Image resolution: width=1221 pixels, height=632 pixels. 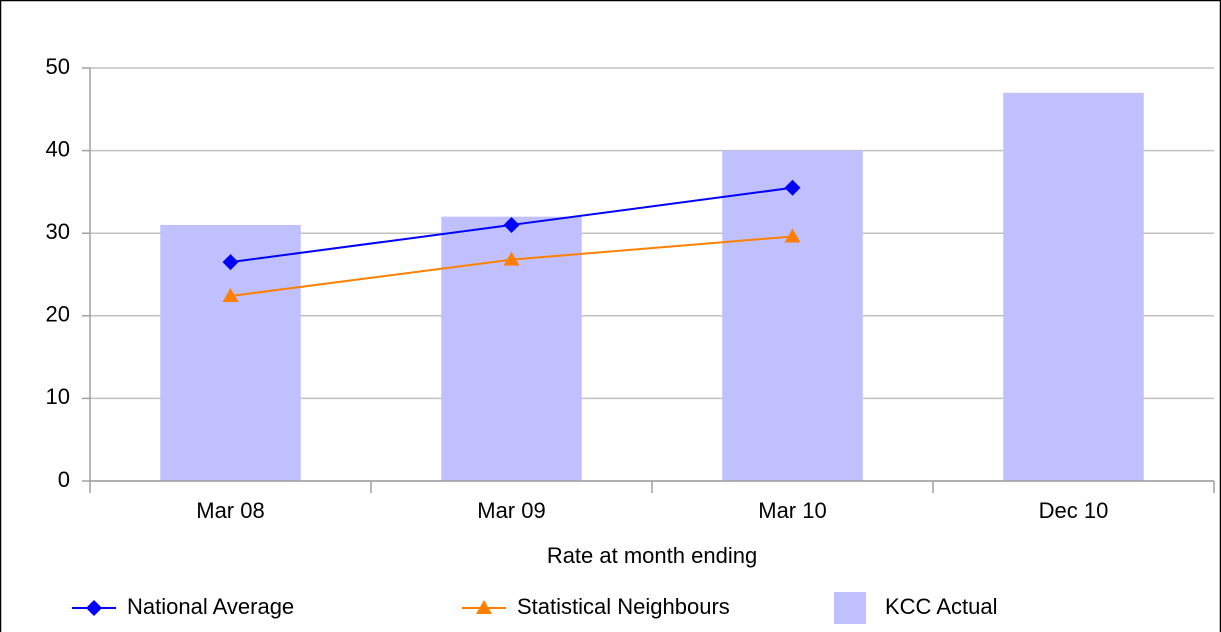 I want to click on legend-label: National Average, so click(x=210, y=606).